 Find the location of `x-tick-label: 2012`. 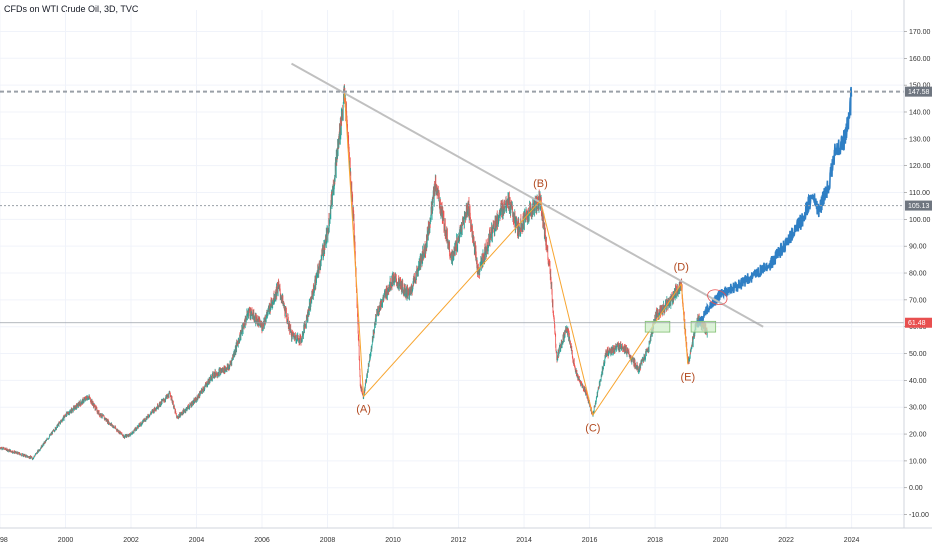

x-tick-label: 2012 is located at coordinates (459, 540).